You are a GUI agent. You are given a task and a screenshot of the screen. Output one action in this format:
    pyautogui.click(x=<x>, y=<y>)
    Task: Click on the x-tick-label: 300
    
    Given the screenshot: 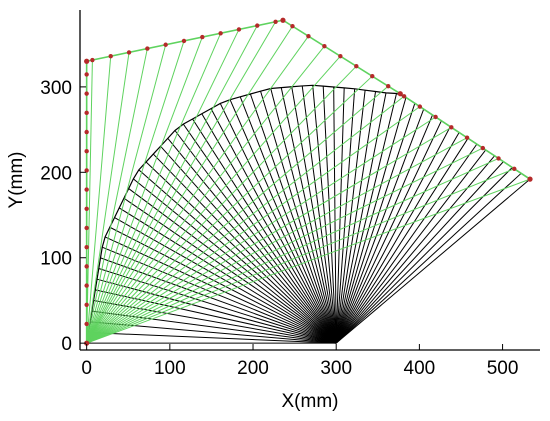 What is the action you would take?
    pyautogui.click(x=336, y=368)
    